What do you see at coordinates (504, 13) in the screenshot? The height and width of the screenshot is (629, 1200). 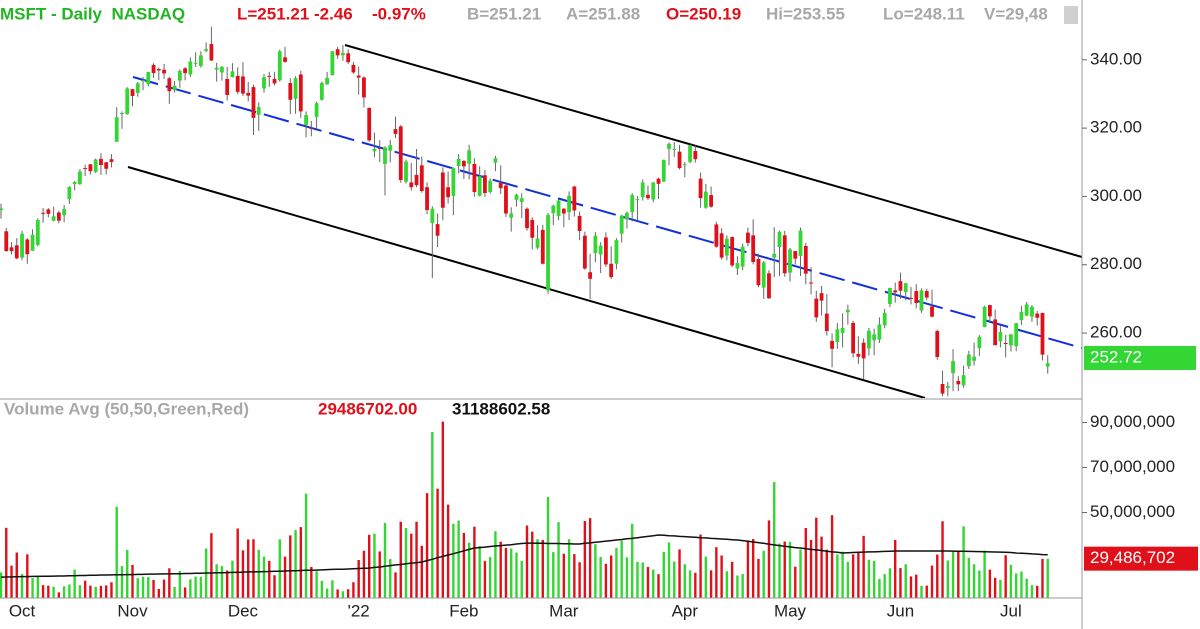 I see `header-item: B=251.21` at bounding box center [504, 13].